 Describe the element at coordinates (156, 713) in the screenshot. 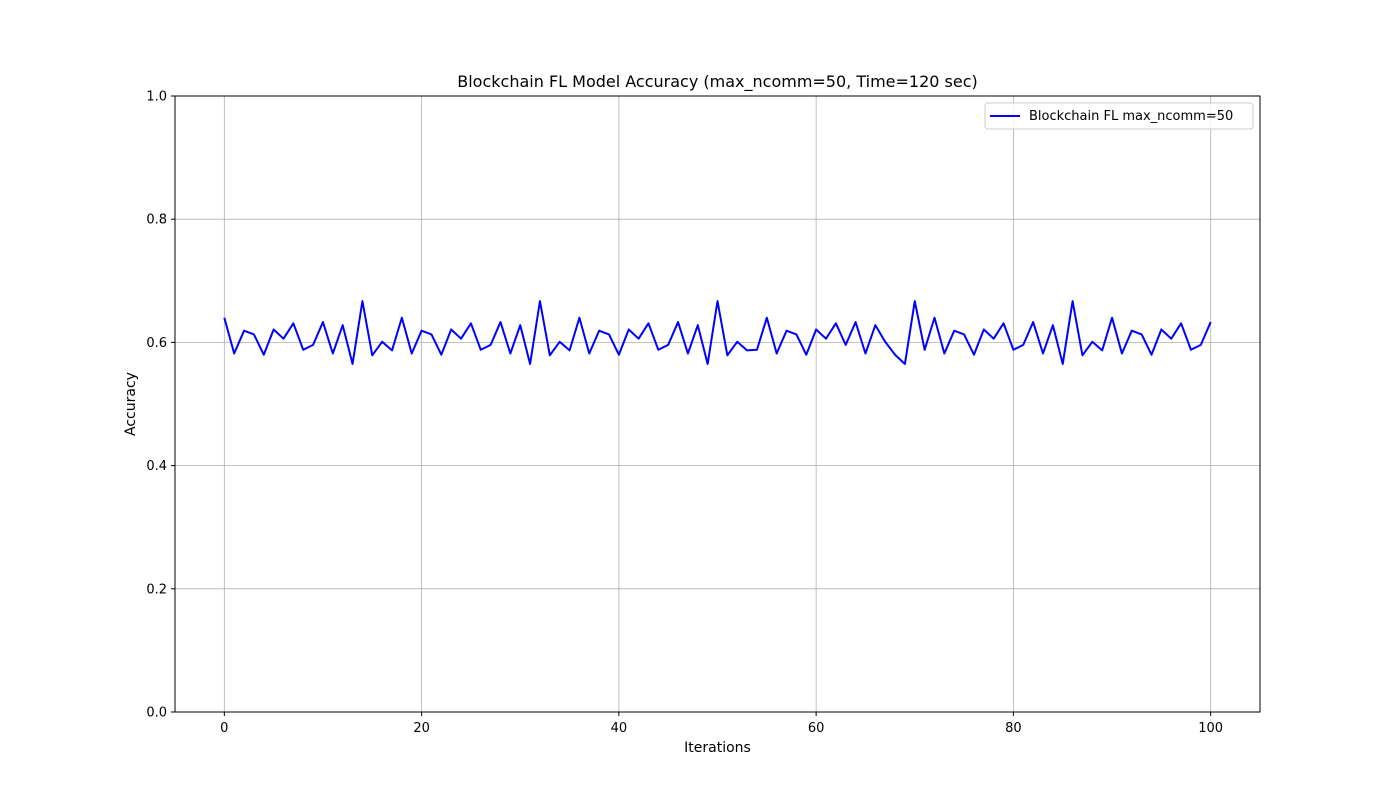

I see `y-tick-label: 0.0` at that location.